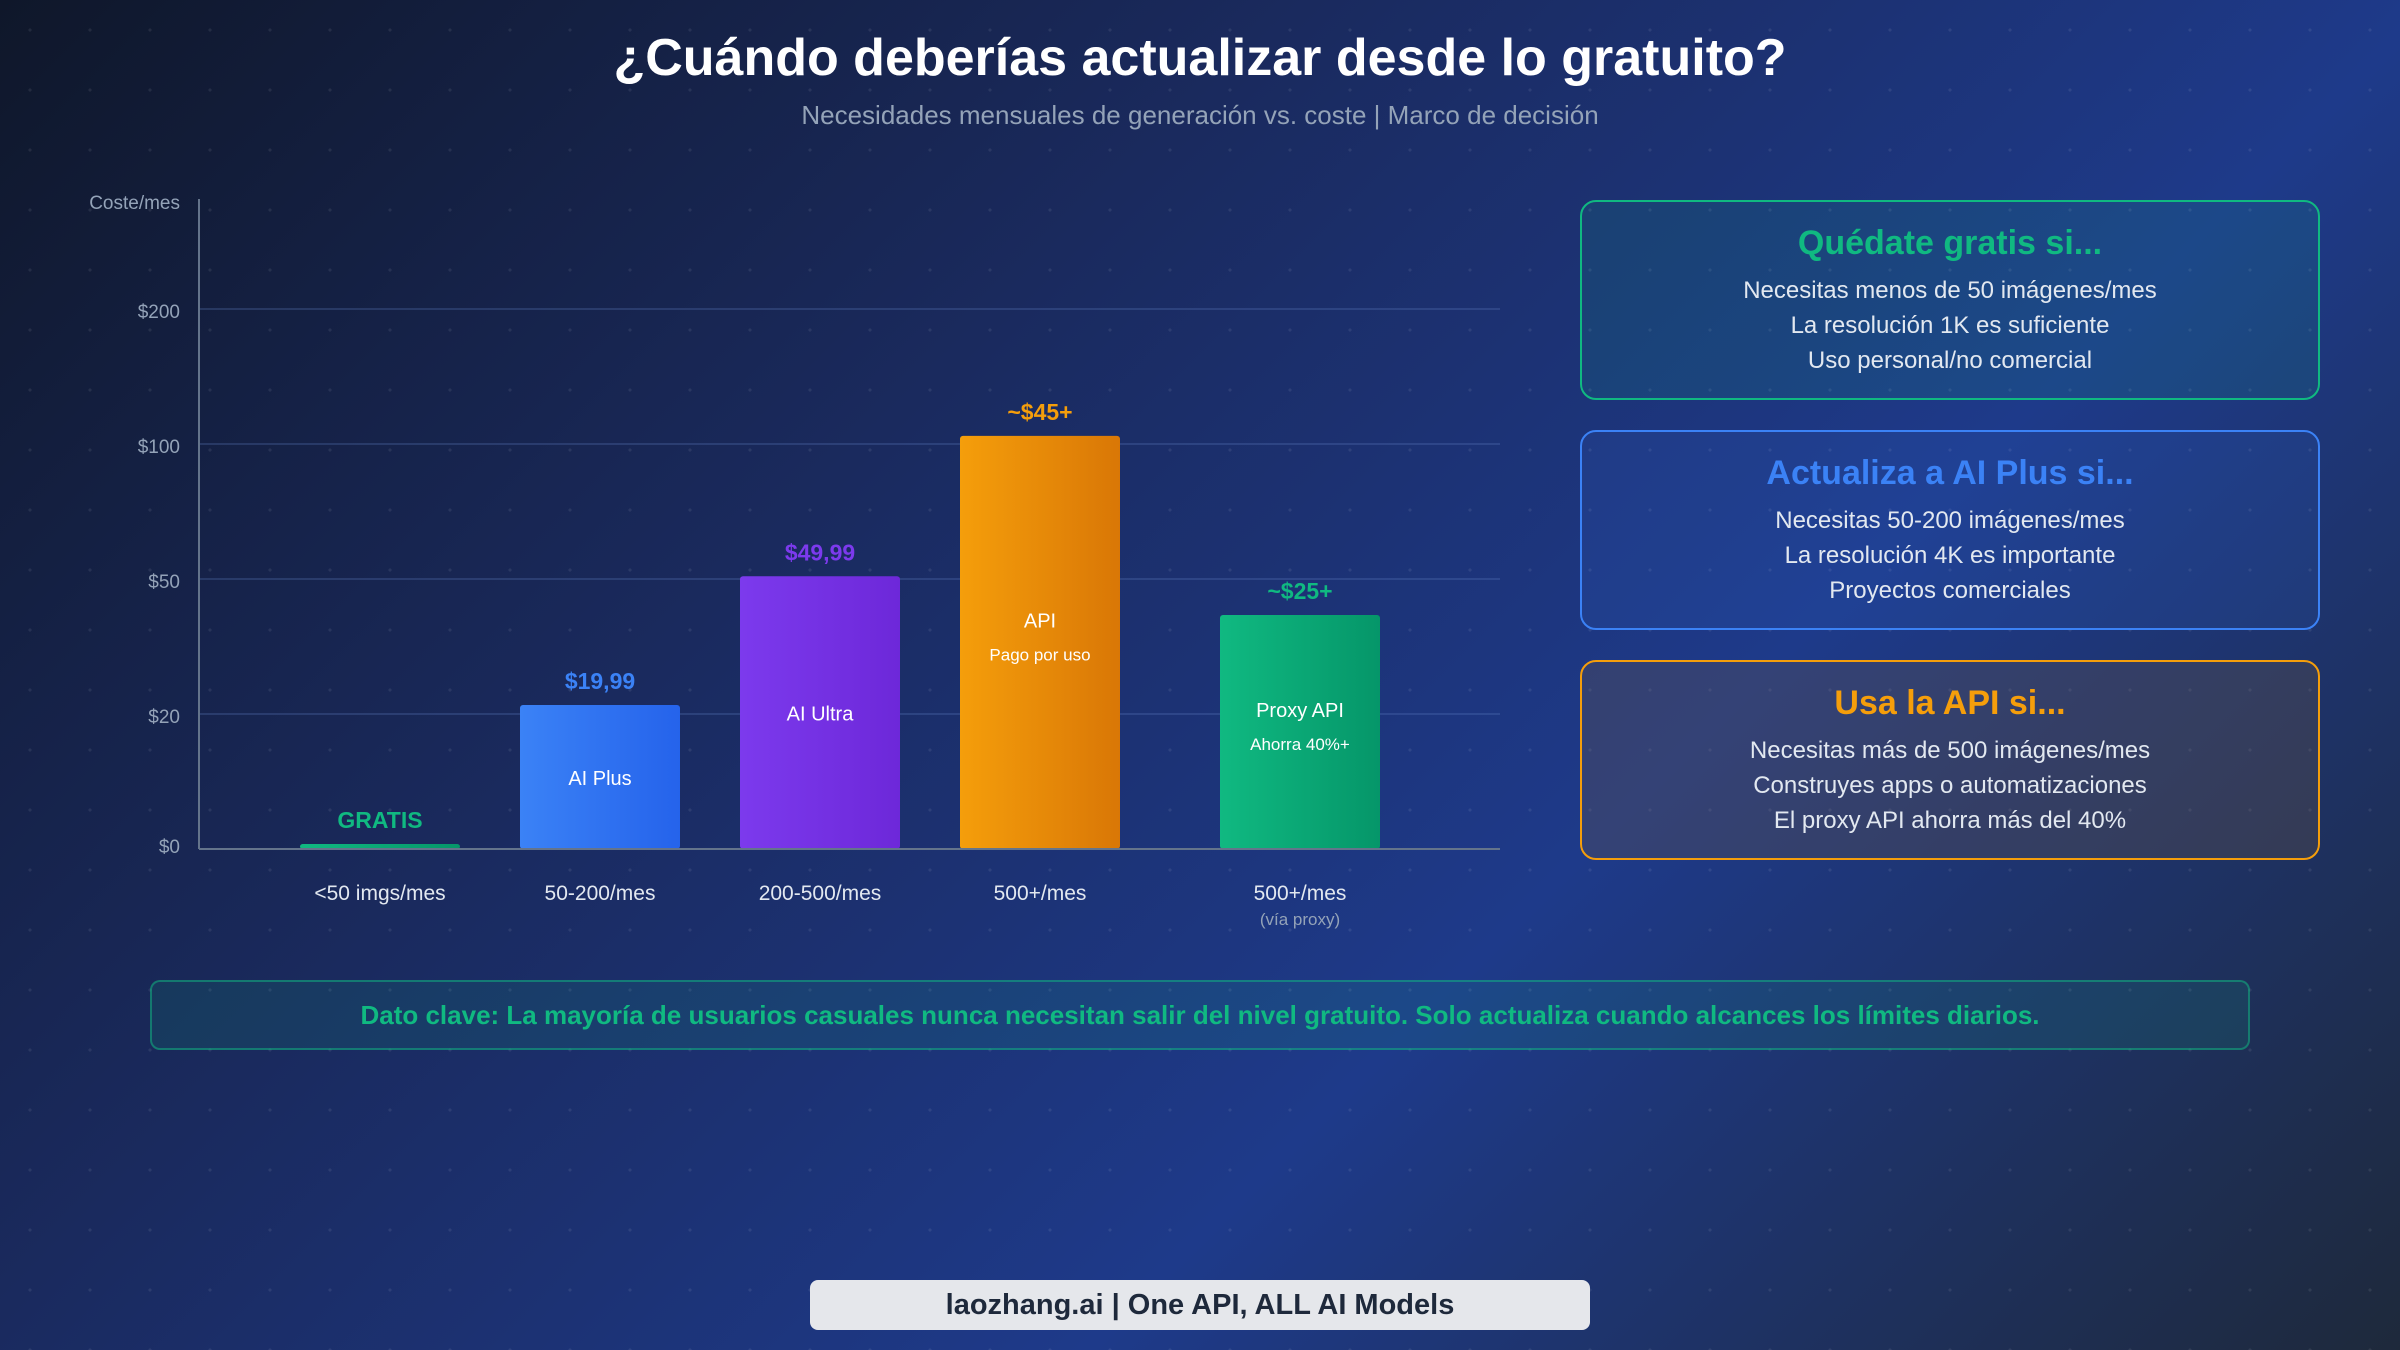  What do you see at coordinates (1950, 520) in the screenshot?
I see `card-line: Necesitas 50-200 imágenes/mes` at bounding box center [1950, 520].